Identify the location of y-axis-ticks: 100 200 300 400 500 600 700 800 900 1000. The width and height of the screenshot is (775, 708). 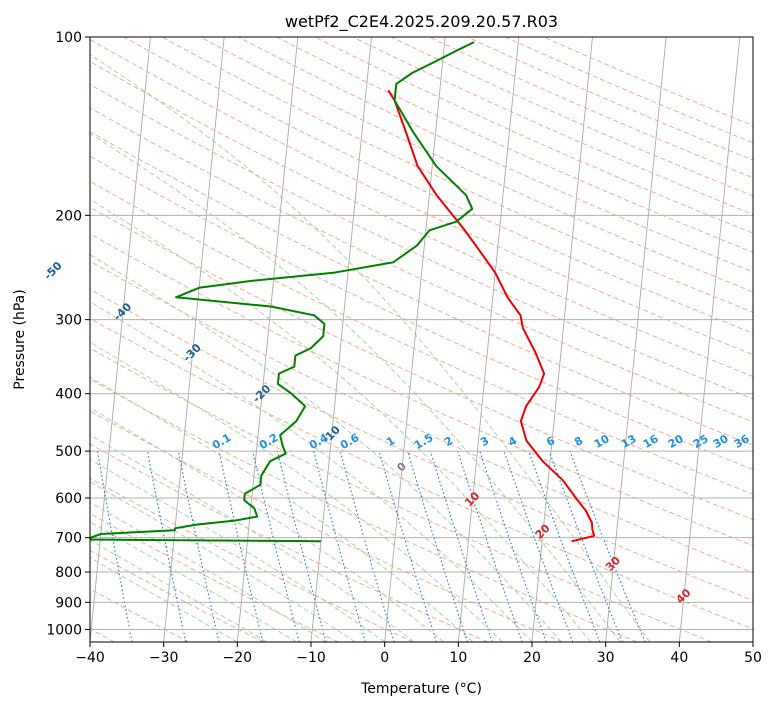
(68, 334).